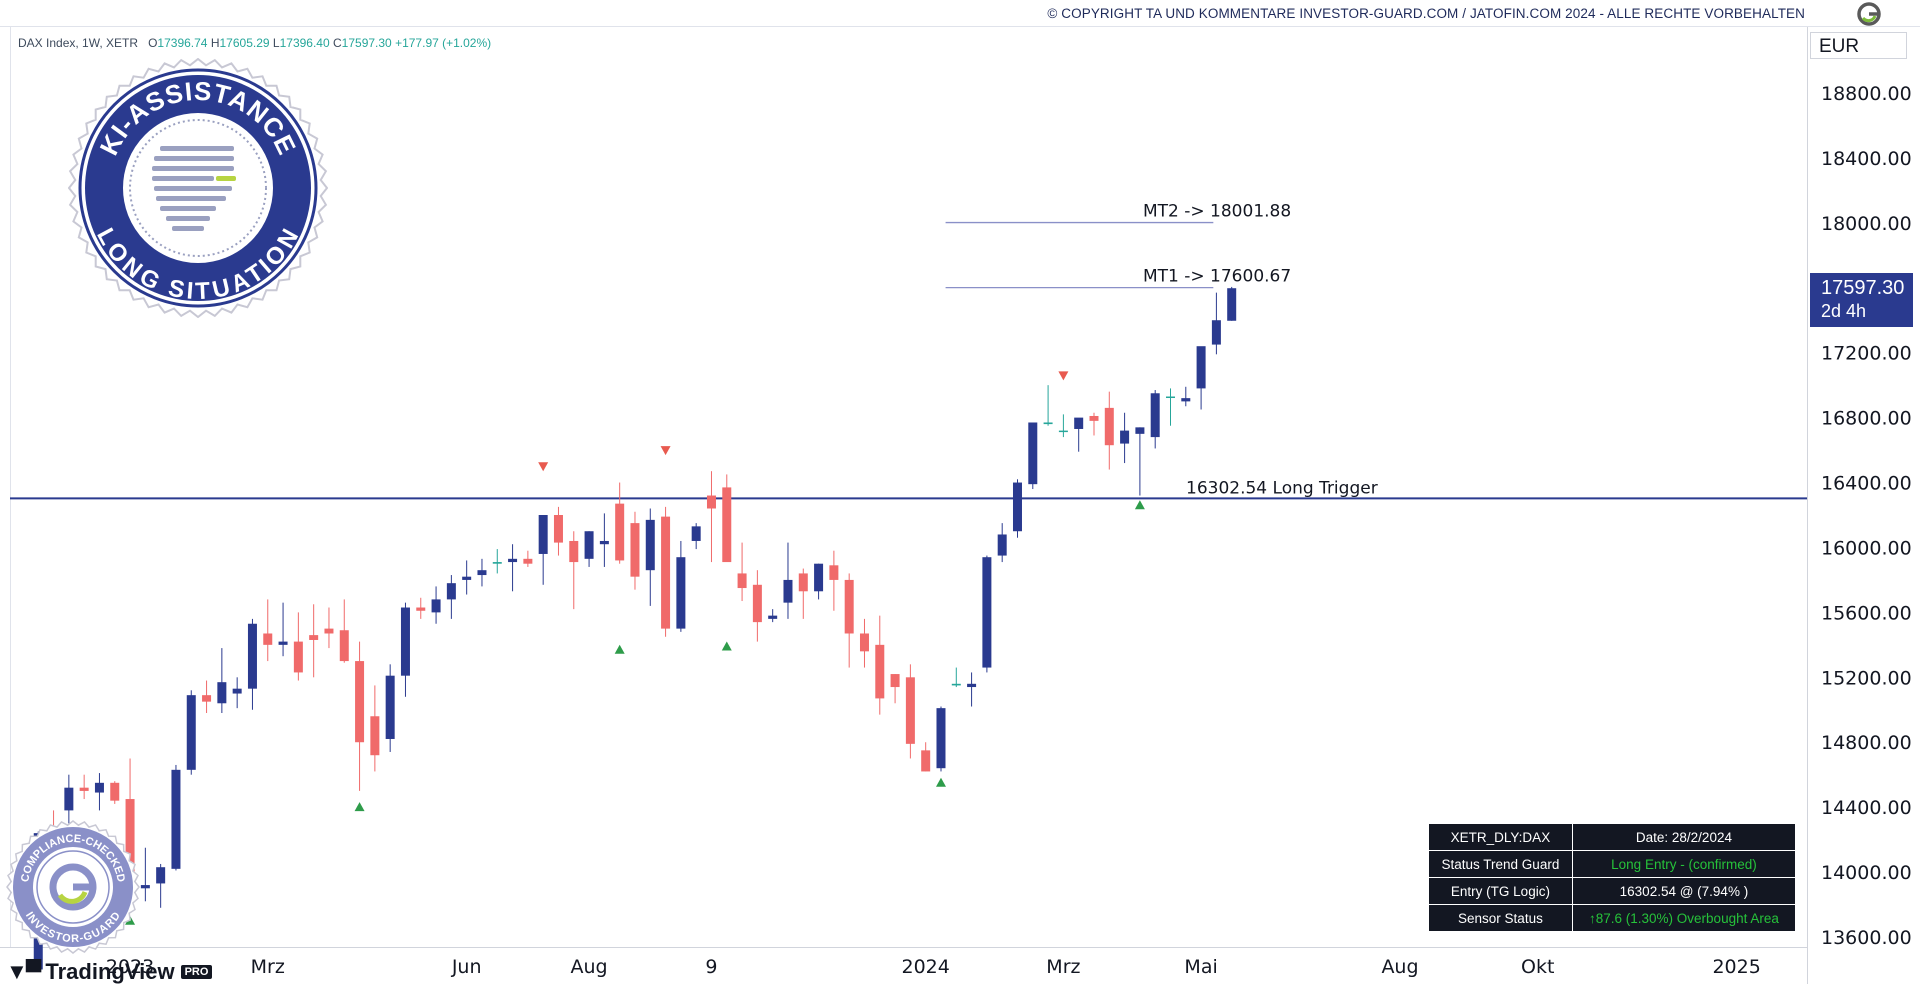 Image resolution: width=1920 pixels, height=985 pixels. I want to click on time-axis: 2023 Mrz Jun Aug 9 2024 Mrz Mai Aug Okt 2025, so click(933, 967).